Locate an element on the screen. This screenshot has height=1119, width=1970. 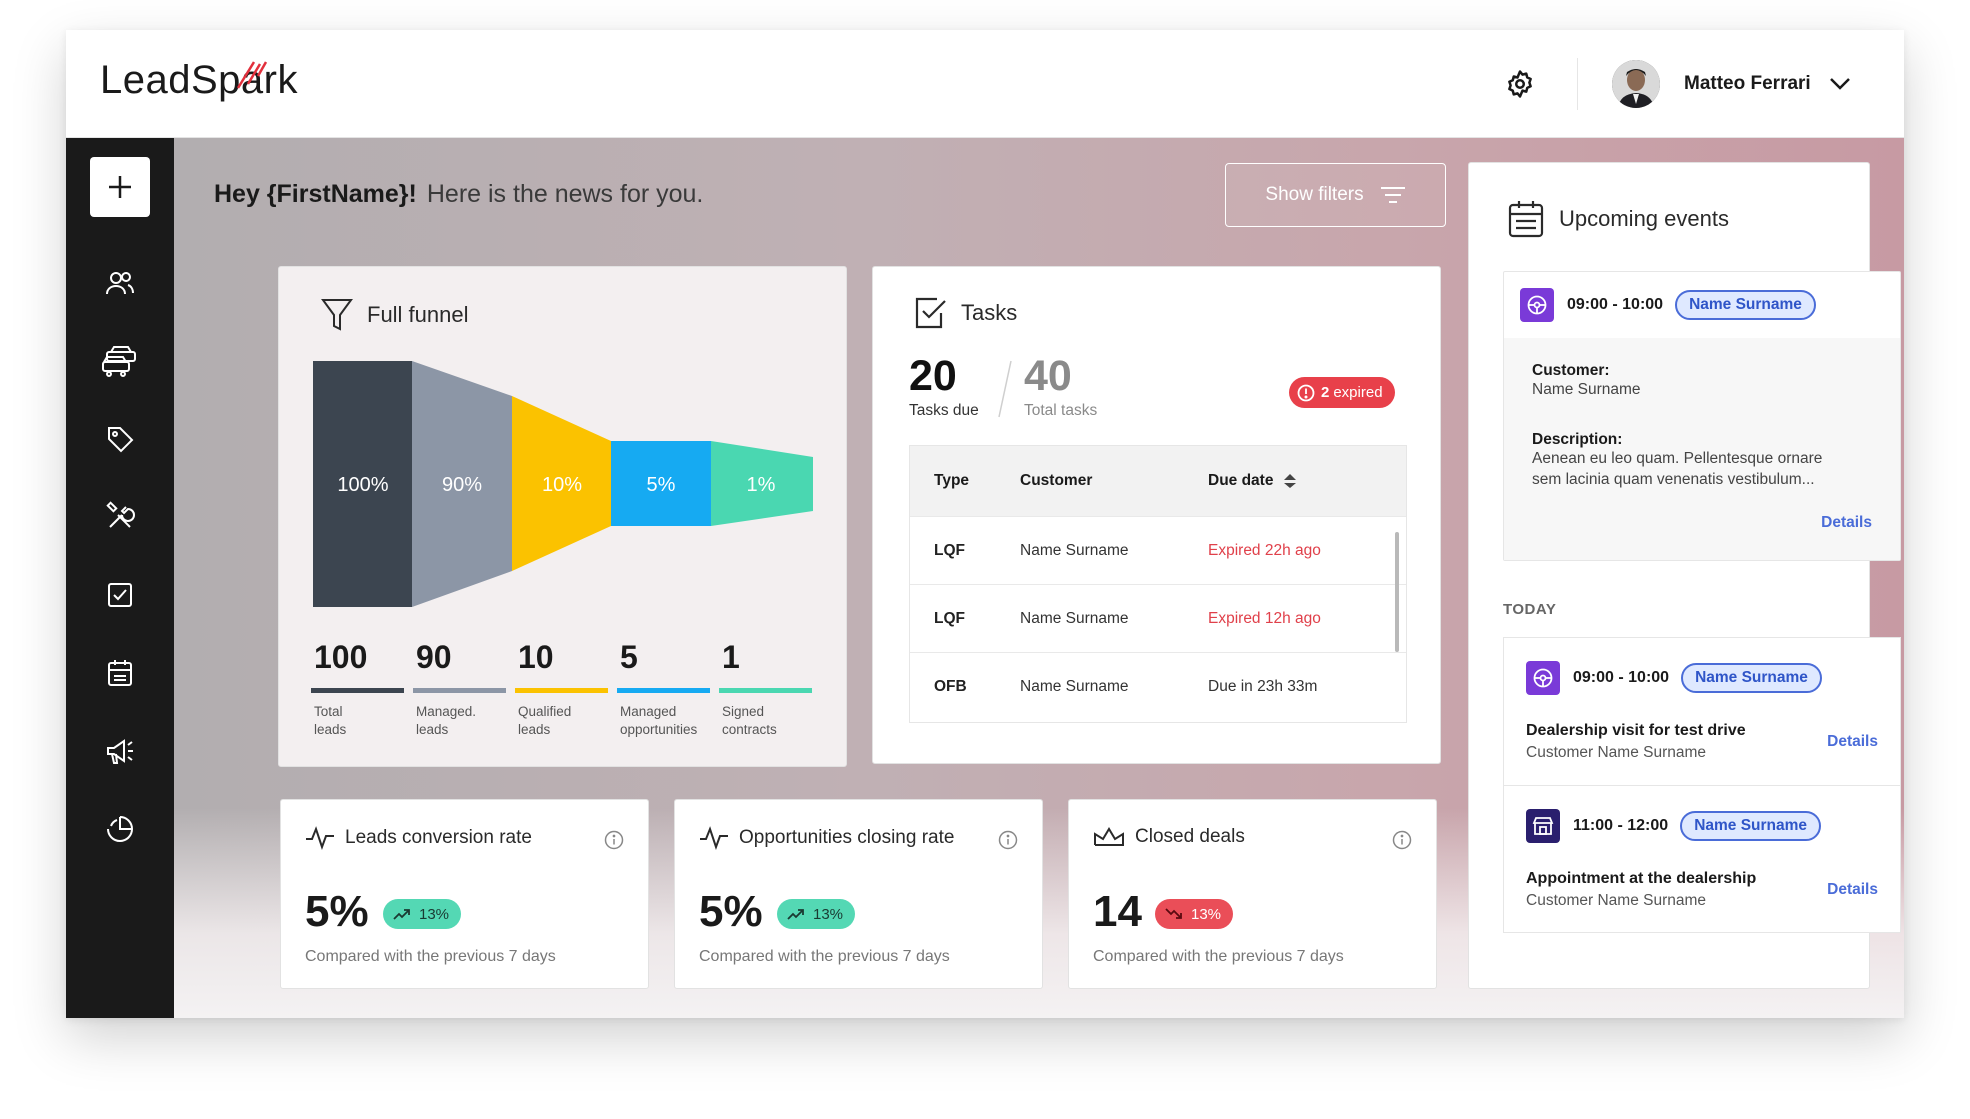
kpi-comparison: Compared with the previous 7 days is located at coordinates (824, 956).